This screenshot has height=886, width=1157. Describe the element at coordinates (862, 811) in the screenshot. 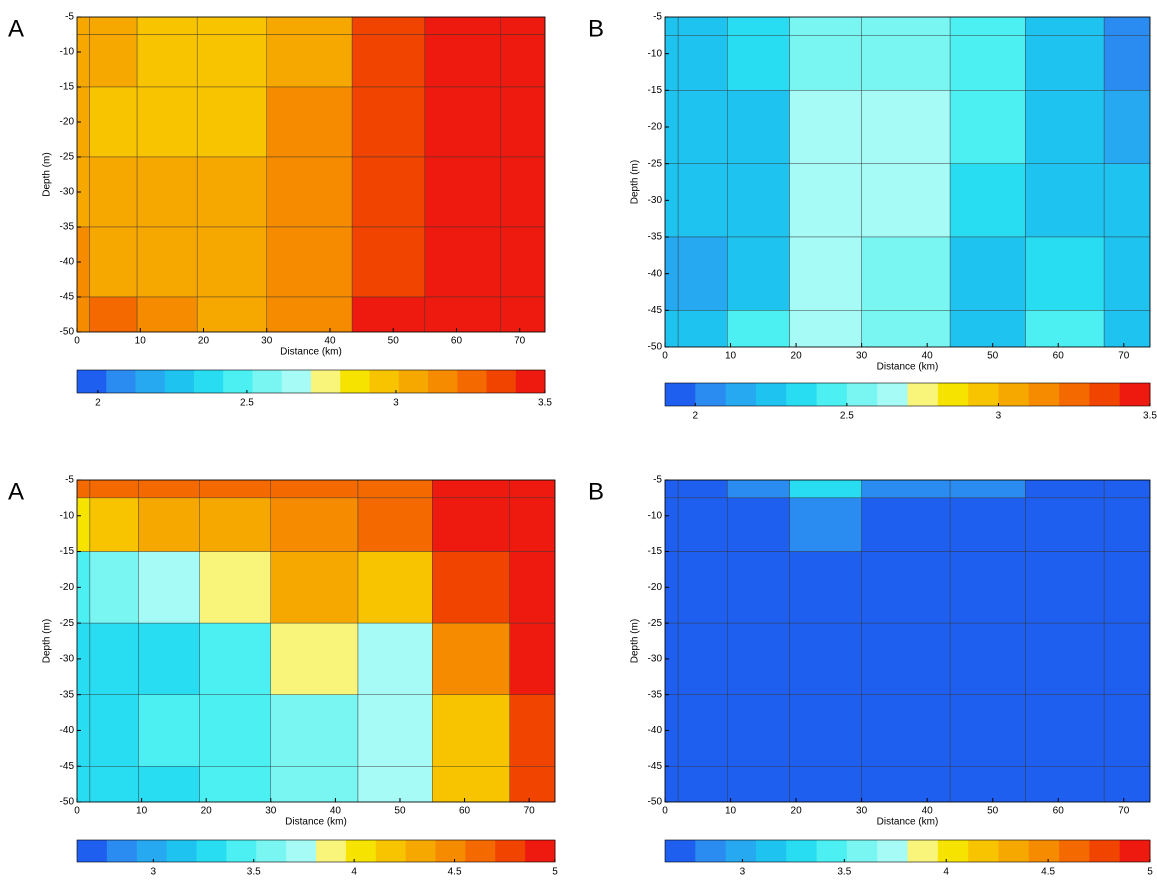

I see `x-tick-label: 30` at that location.